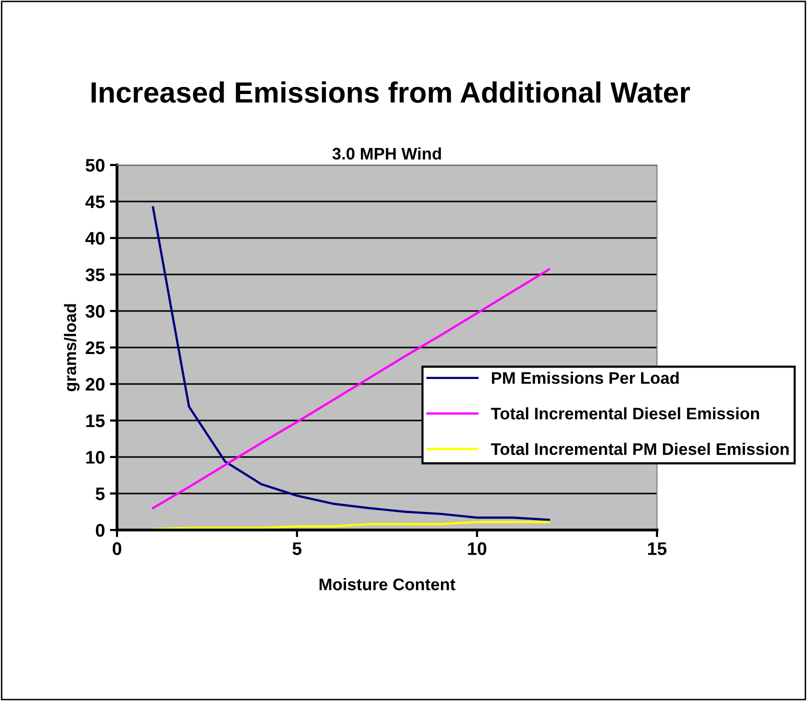 This screenshot has width=807, height=701. I want to click on legend-label: Total Incremental PM Diesel Emission, so click(640, 449).